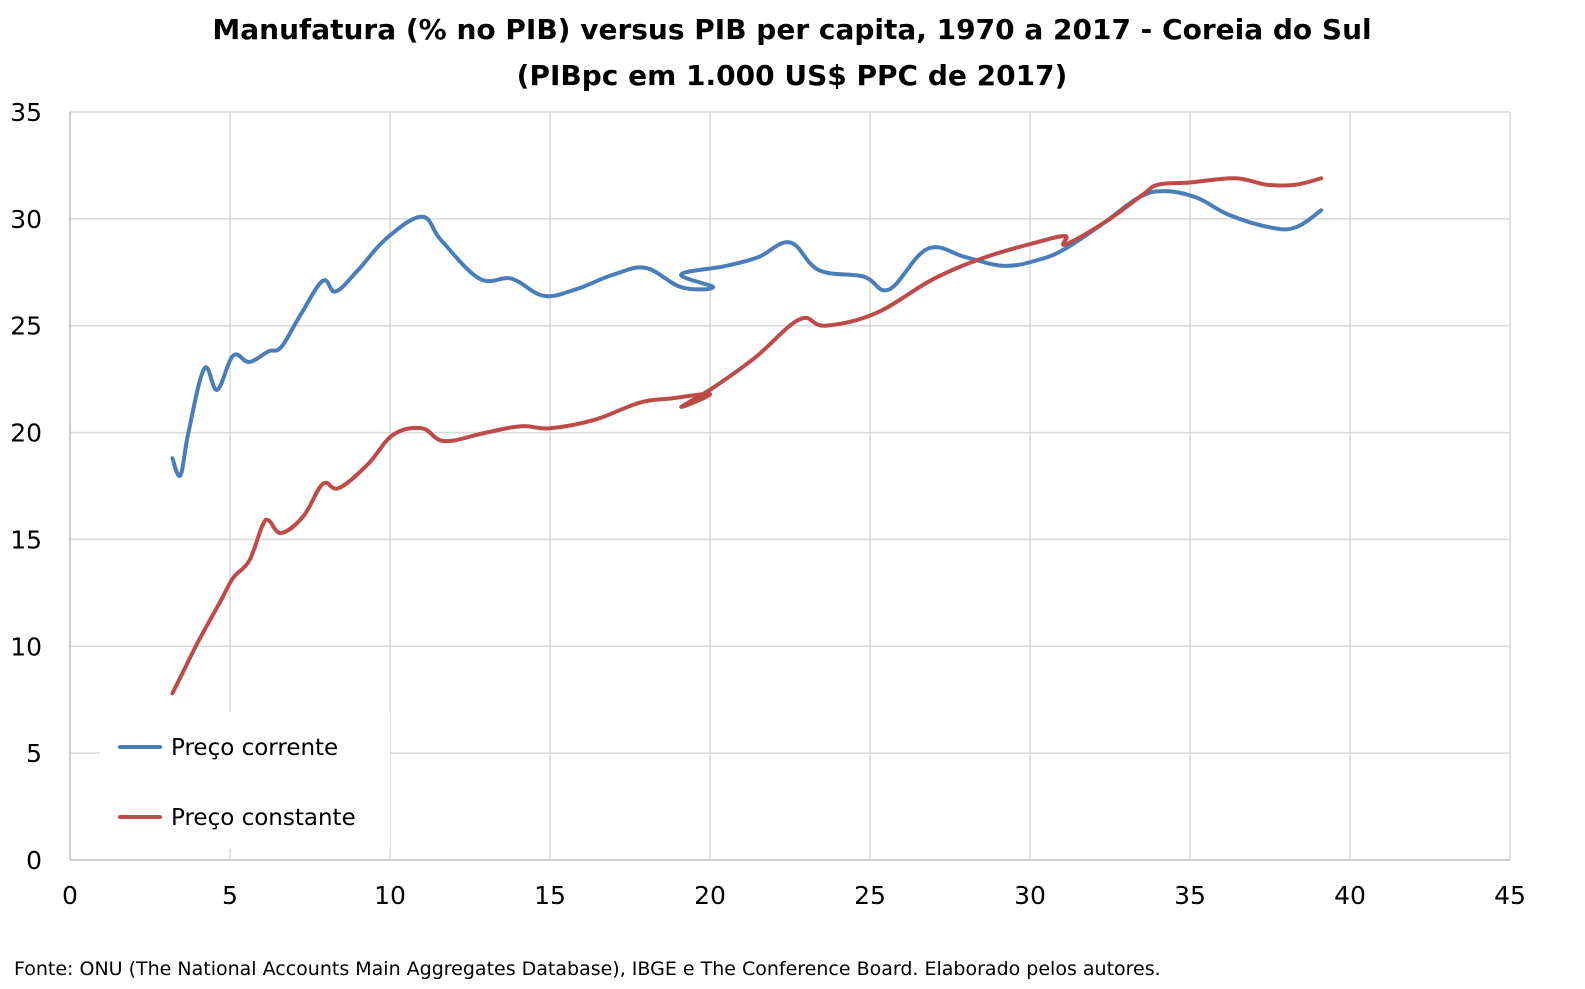 The image size is (1585, 989). Describe the element at coordinates (390, 895) in the screenshot. I see `x-tick-label: 10` at that location.